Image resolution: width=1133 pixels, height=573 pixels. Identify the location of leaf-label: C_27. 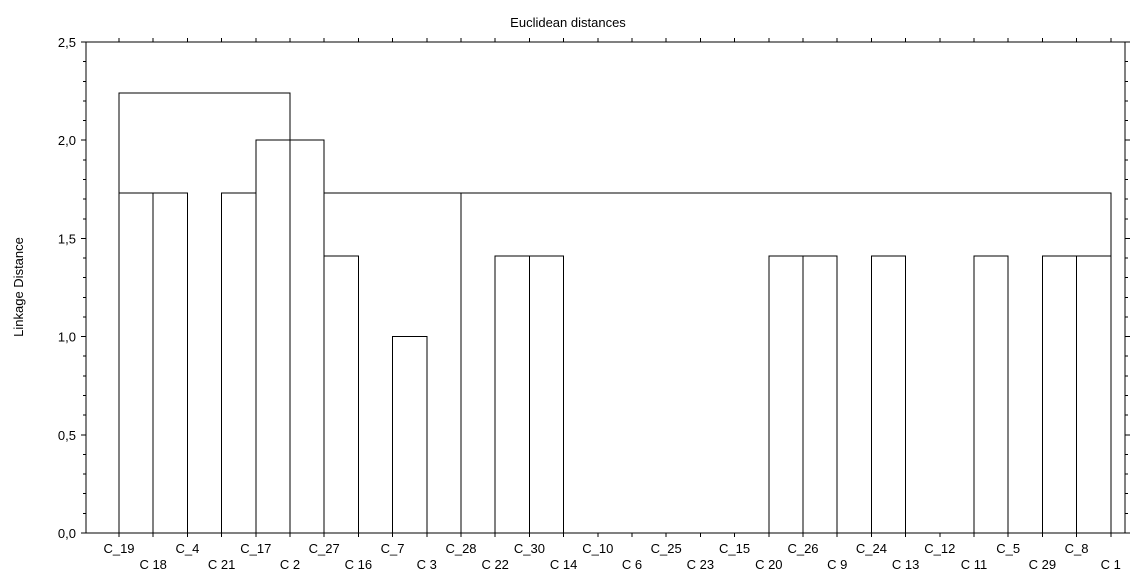
(324, 548).